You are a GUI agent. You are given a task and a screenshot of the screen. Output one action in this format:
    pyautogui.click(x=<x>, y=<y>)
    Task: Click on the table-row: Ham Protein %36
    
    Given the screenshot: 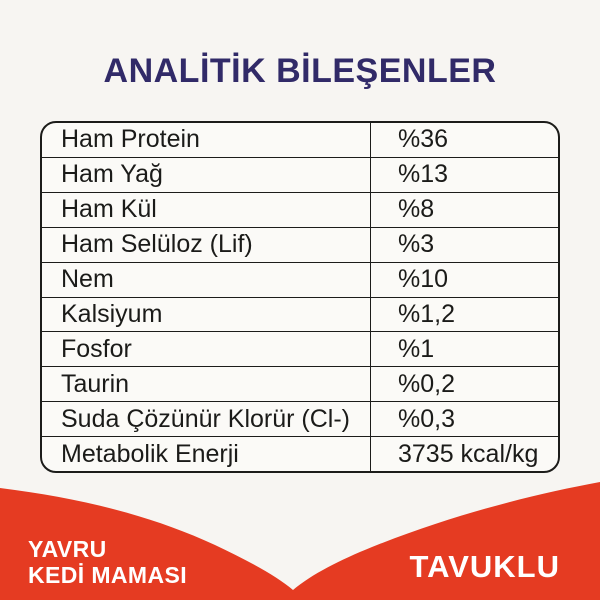 What is the action you would take?
    pyautogui.click(x=300, y=140)
    